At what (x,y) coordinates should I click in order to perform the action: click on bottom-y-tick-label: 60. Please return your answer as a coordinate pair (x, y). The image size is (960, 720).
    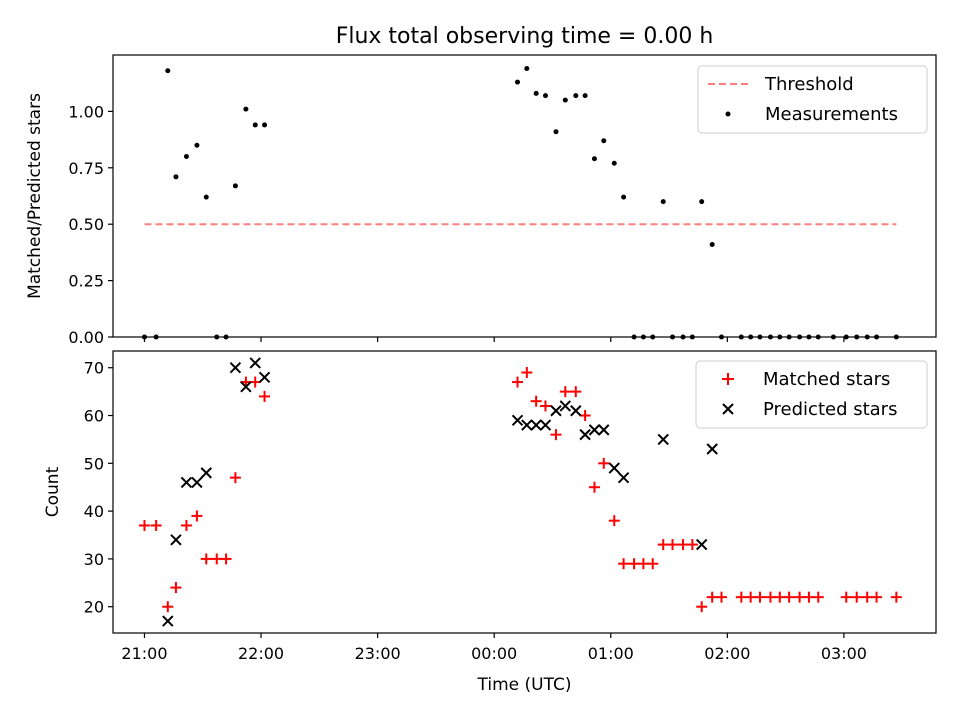
    Looking at the image, I should click on (94, 416).